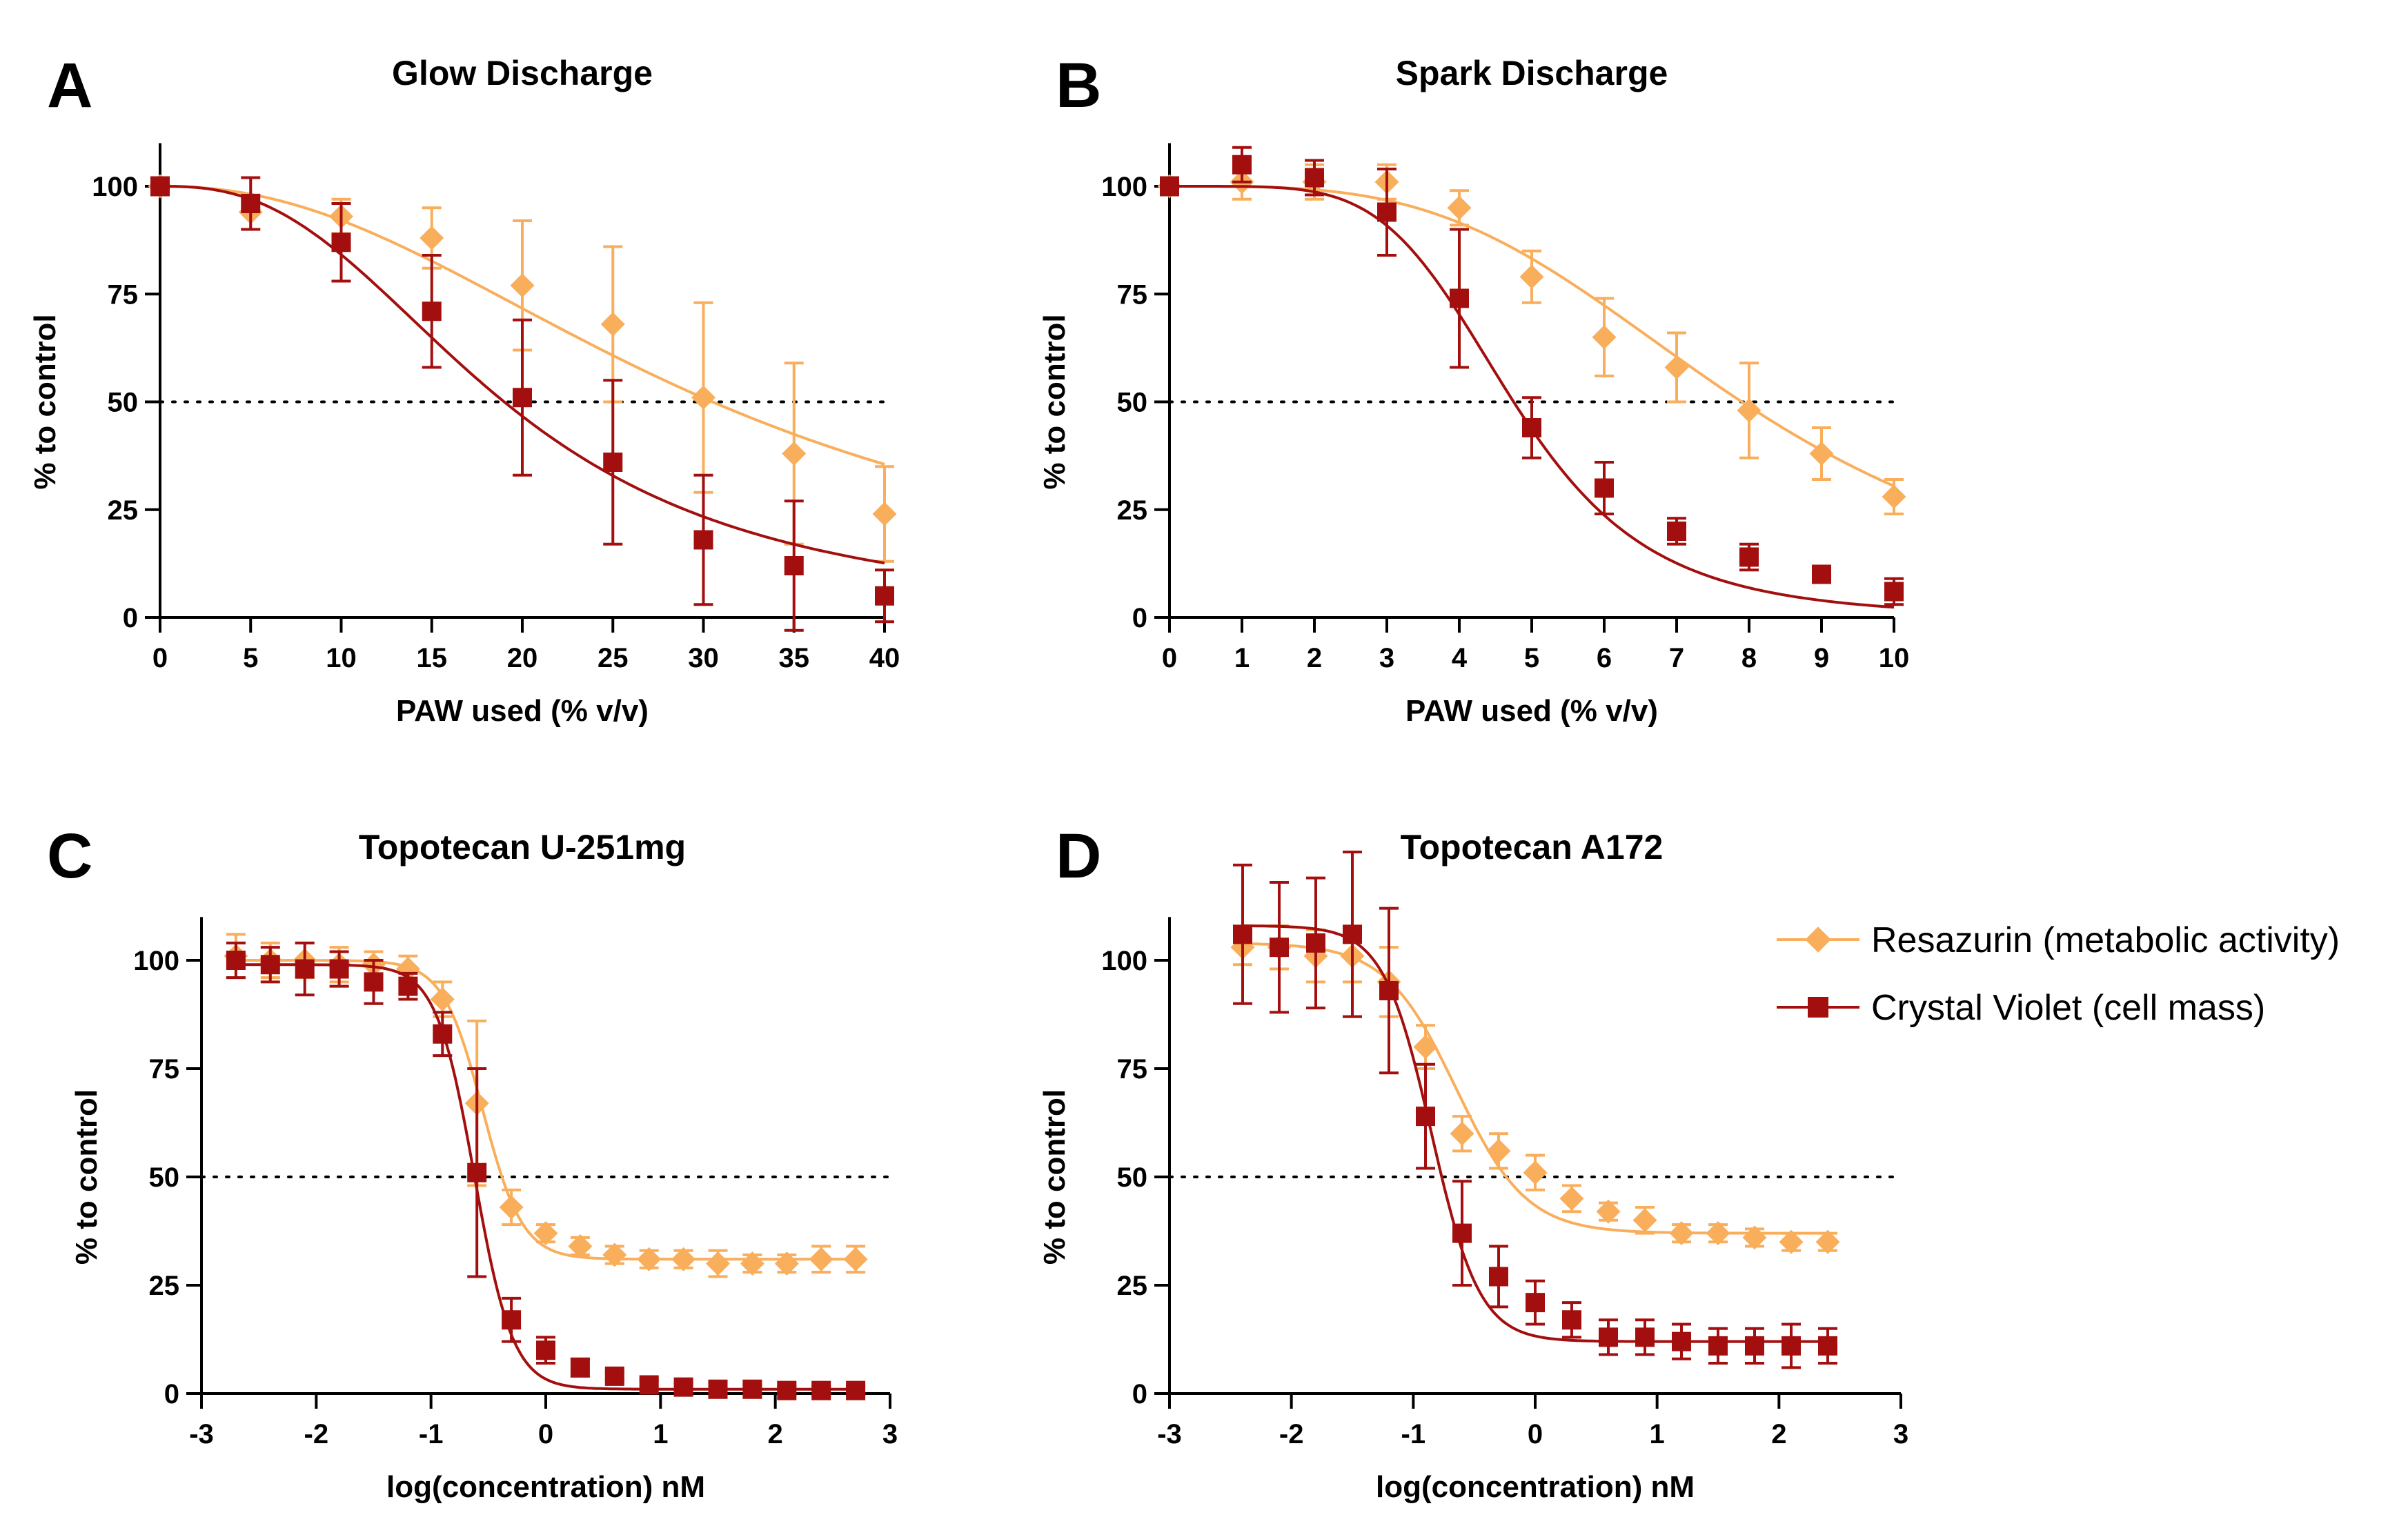 Image resolution: width=2408 pixels, height=1526 pixels. Describe the element at coordinates (2068, 1008) in the screenshot. I see `legend-label-crystal-violet: Crystal Violet (cell mass)` at that location.